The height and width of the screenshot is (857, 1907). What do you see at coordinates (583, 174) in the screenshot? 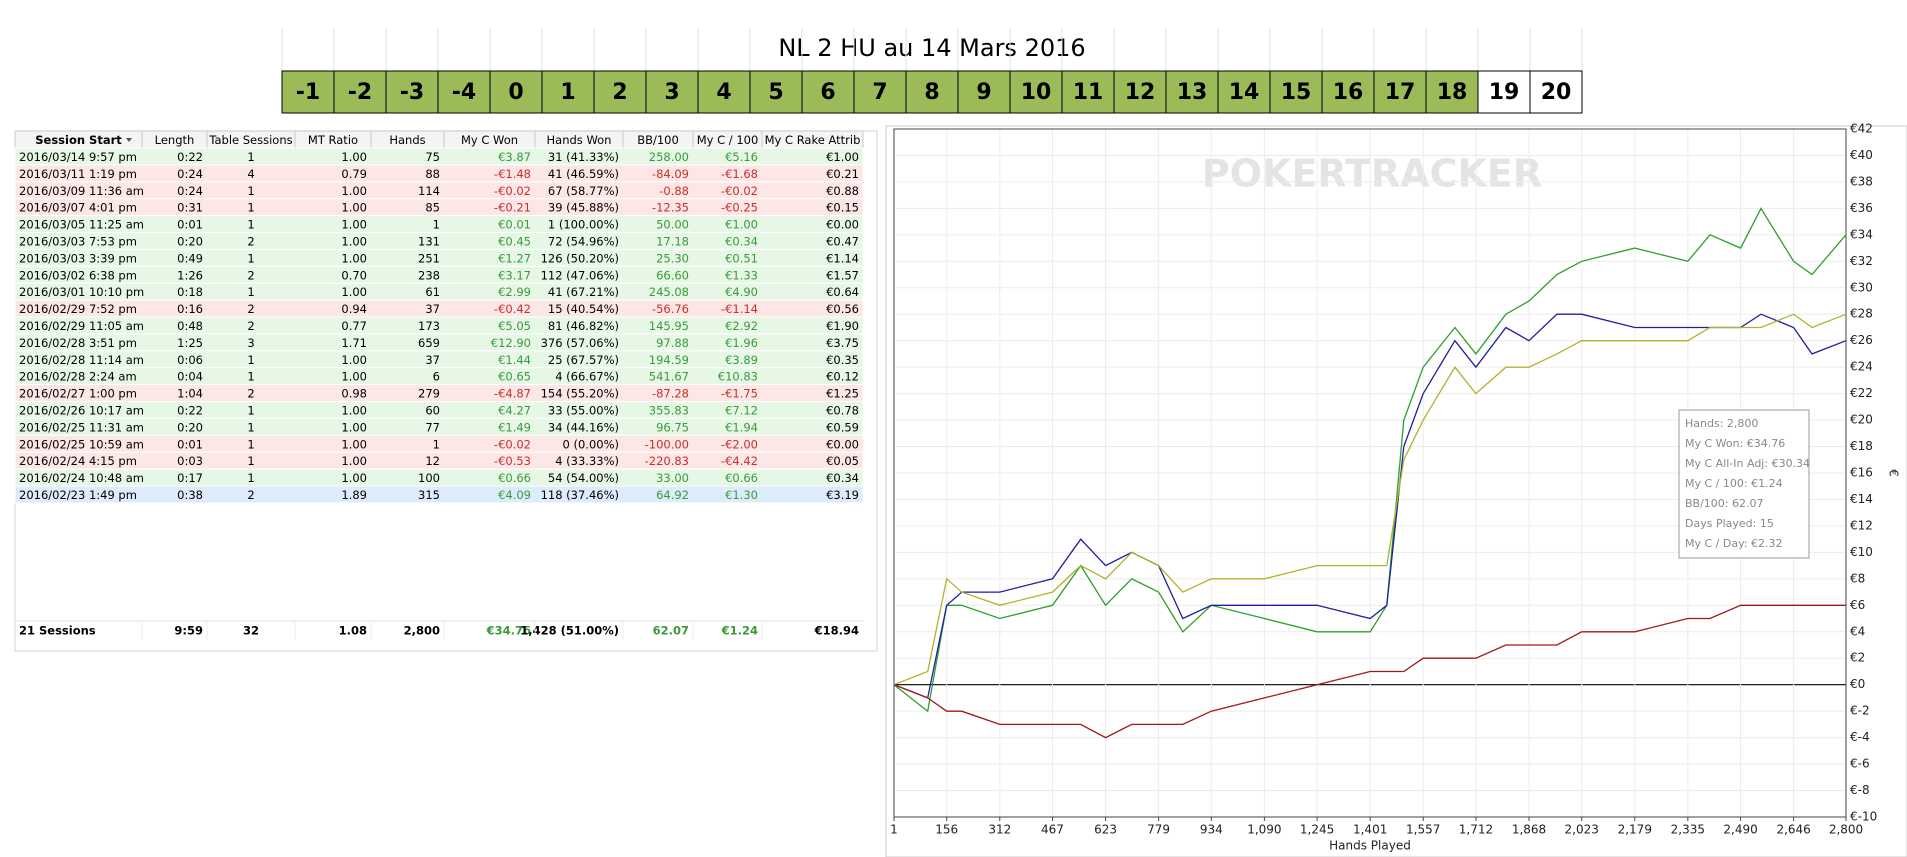
I see `table-cell: 41 (46.59%)` at bounding box center [583, 174].